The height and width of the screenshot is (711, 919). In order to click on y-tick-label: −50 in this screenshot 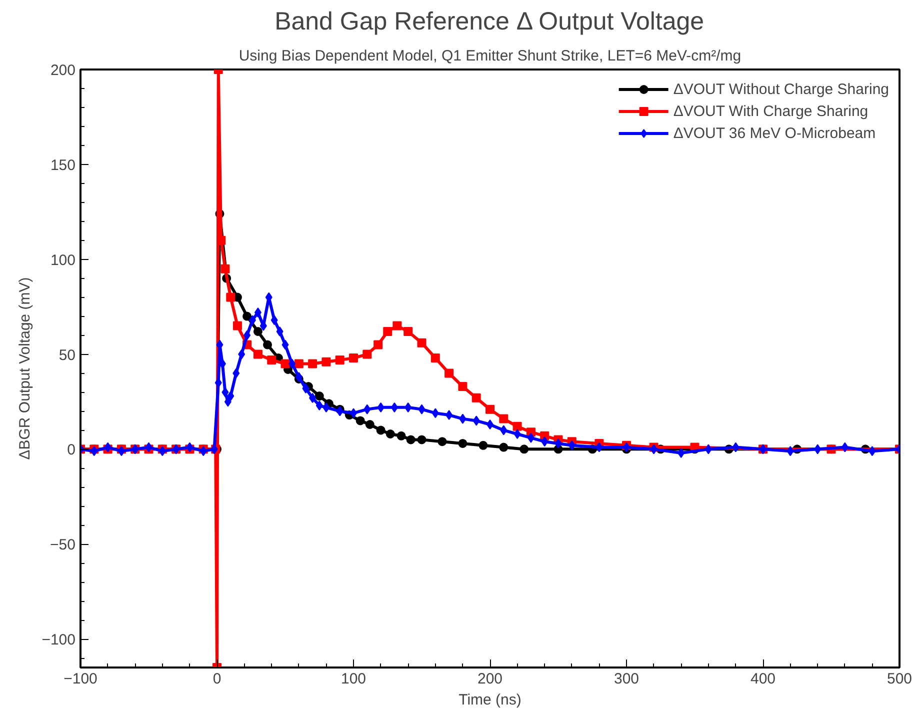, I will do `click(63, 545)`.